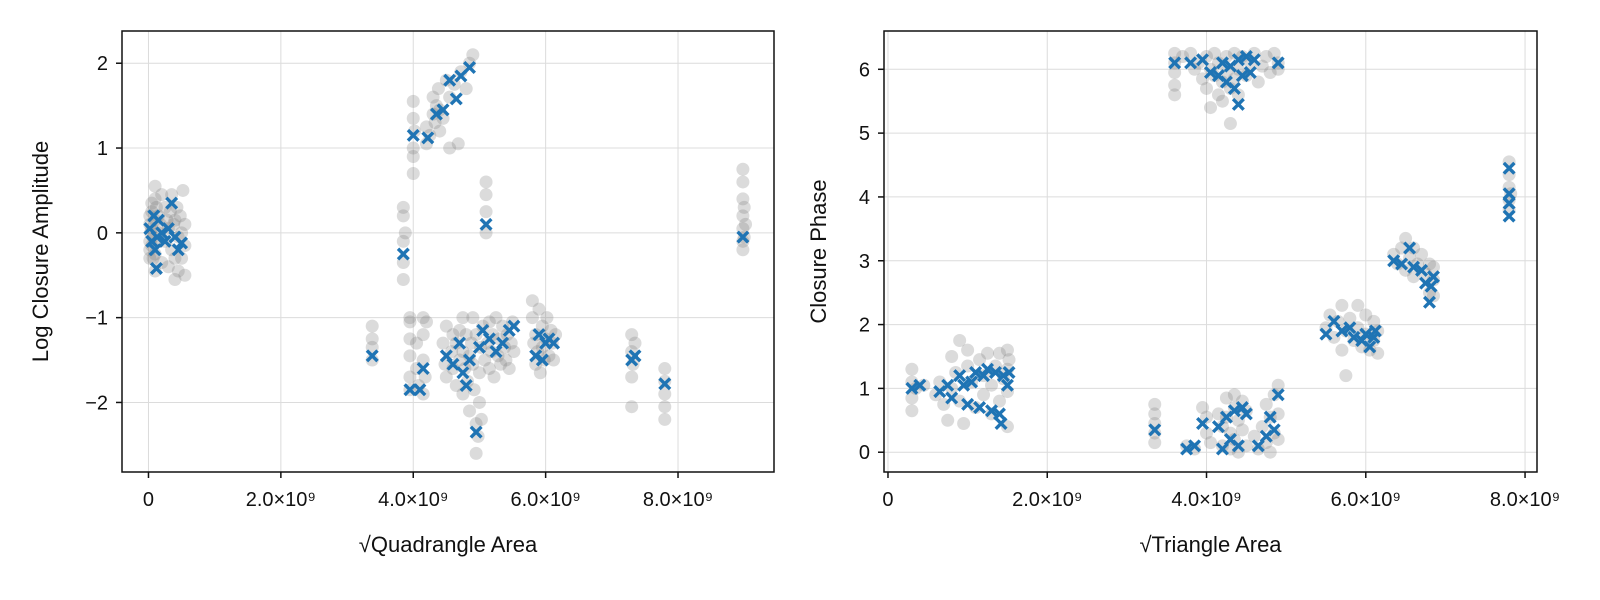  Describe the element at coordinates (864, 134) in the screenshot. I see `y-tick-label: 5` at that location.